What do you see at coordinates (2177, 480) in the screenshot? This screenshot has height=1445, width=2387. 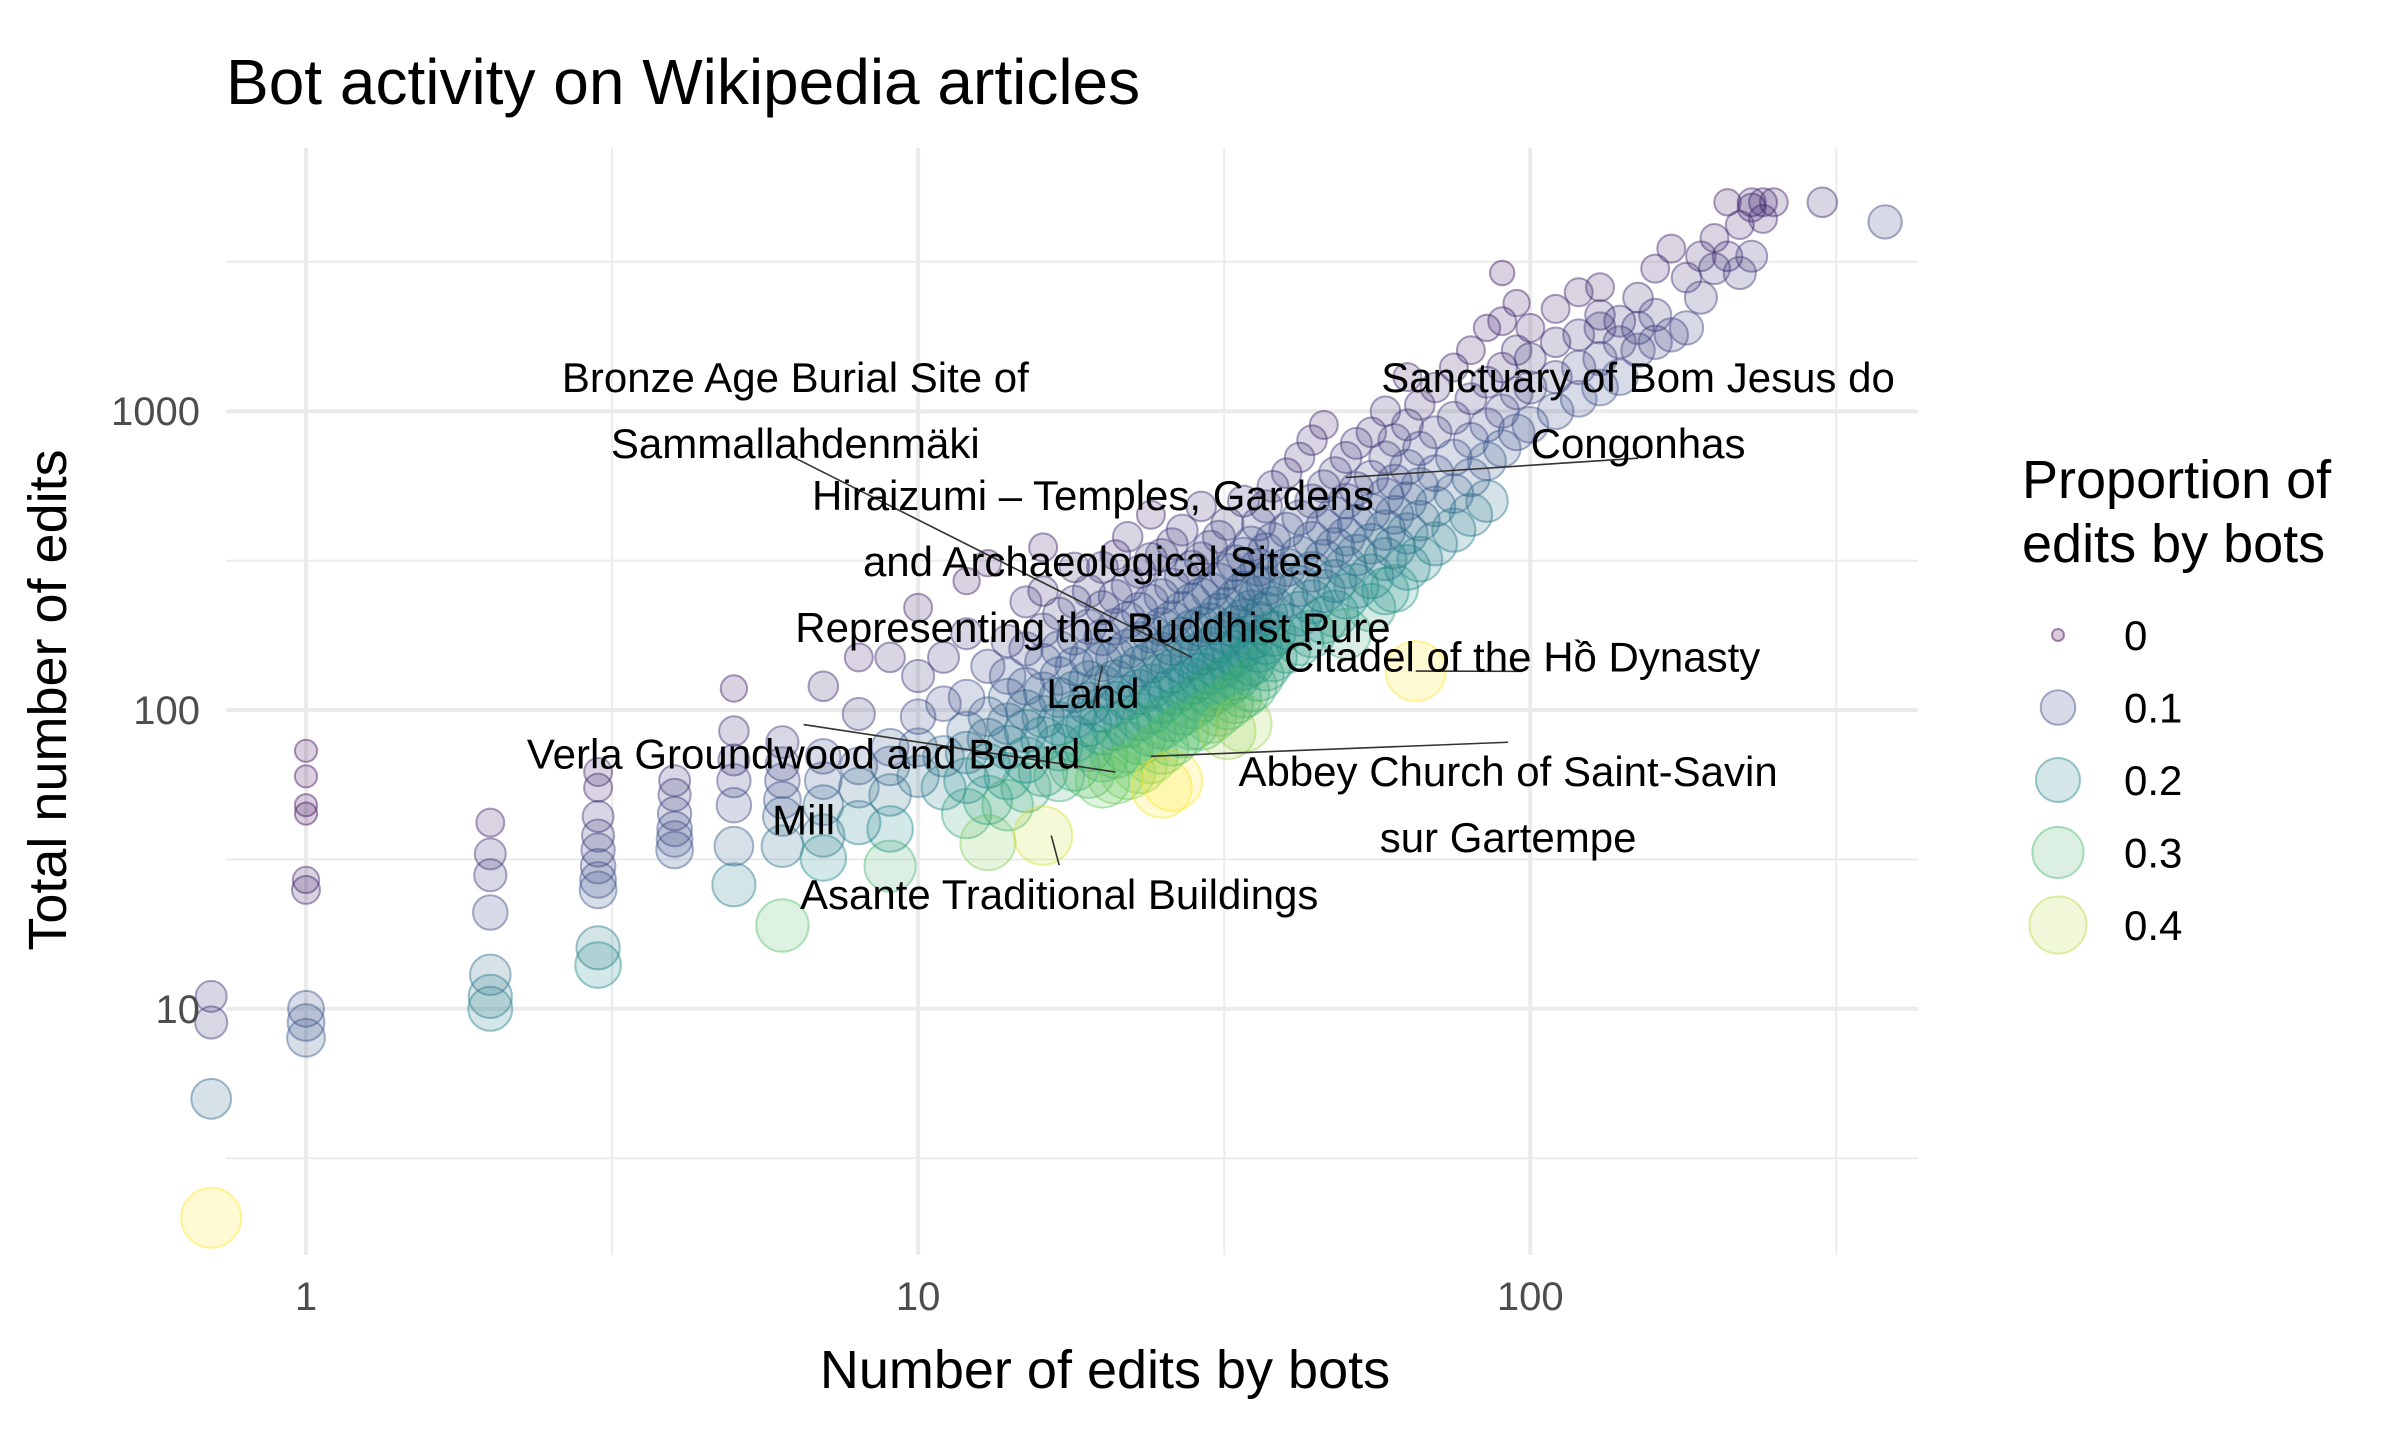 I see `legend-title: Proportion of` at bounding box center [2177, 480].